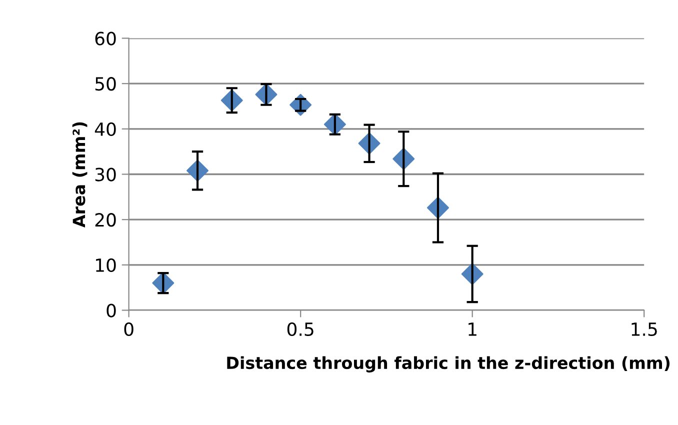 The width and height of the screenshot is (678, 425). Describe the element at coordinates (644, 329) in the screenshot. I see `x-tick-label: 1.5` at that location.